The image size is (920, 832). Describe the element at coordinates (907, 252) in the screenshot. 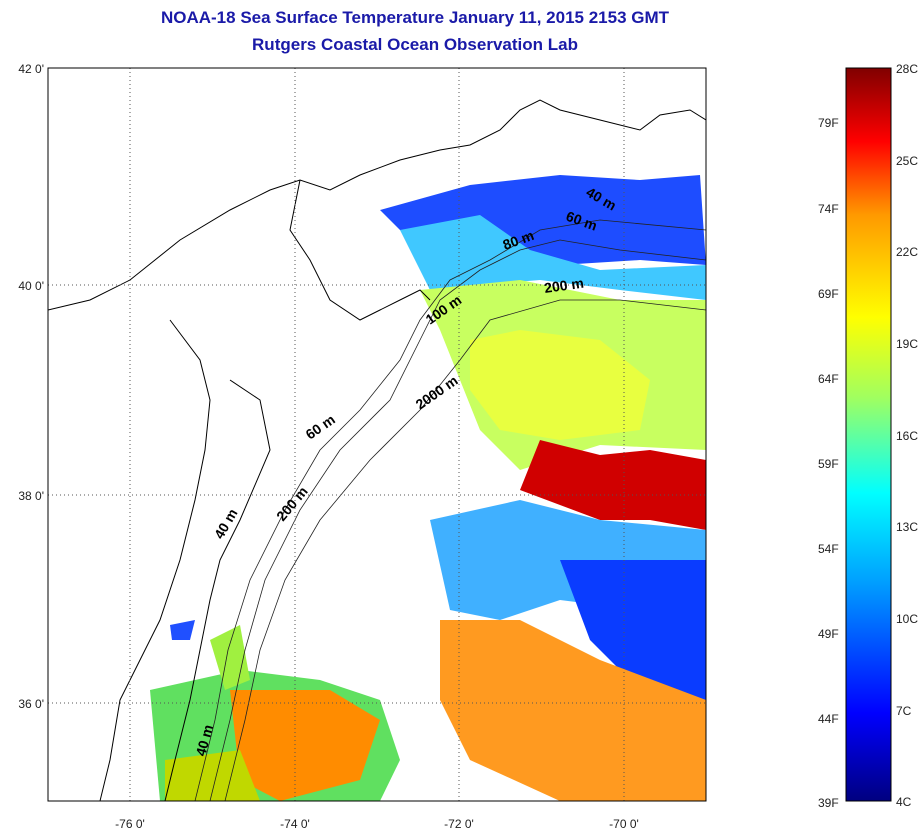

I see `cb-c-label: 22C` at that location.